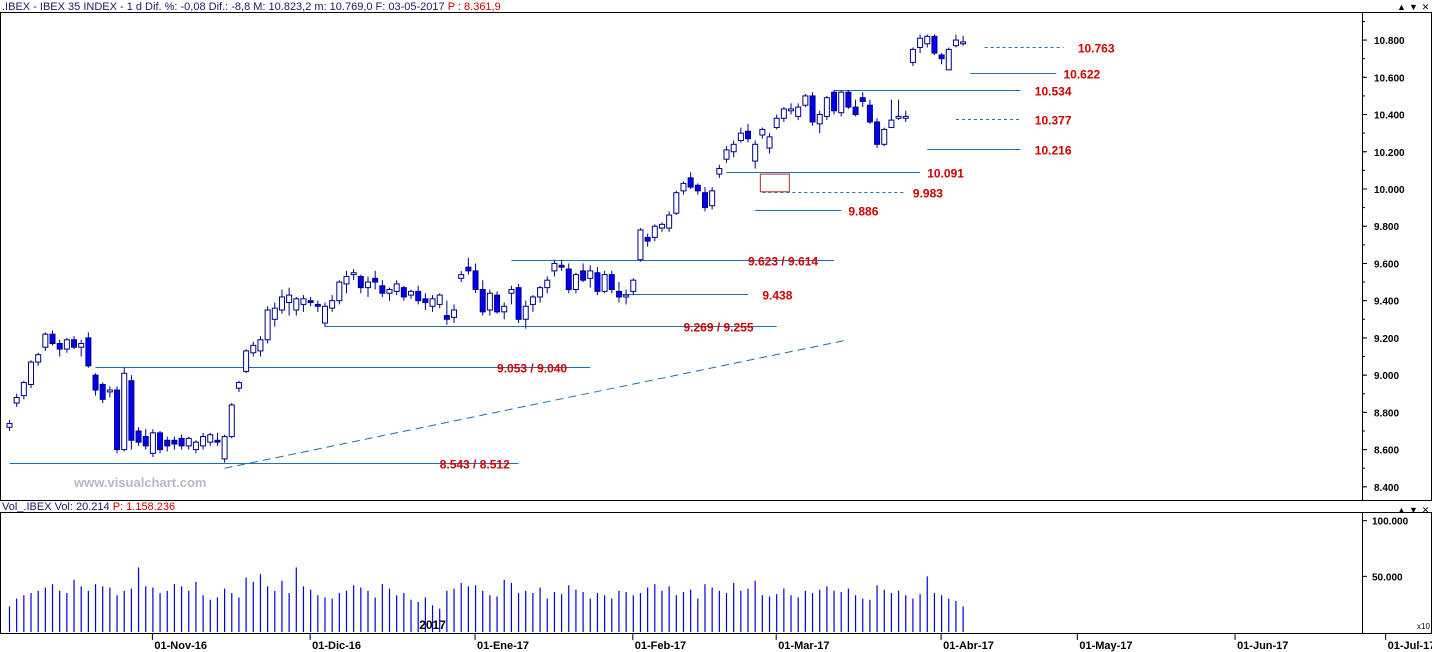 Image resolution: width=1432 pixels, height=652 pixels. Describe the element at coordinates (1425, 7) in the screenshot. I see `close-icon: ✕` at that location.